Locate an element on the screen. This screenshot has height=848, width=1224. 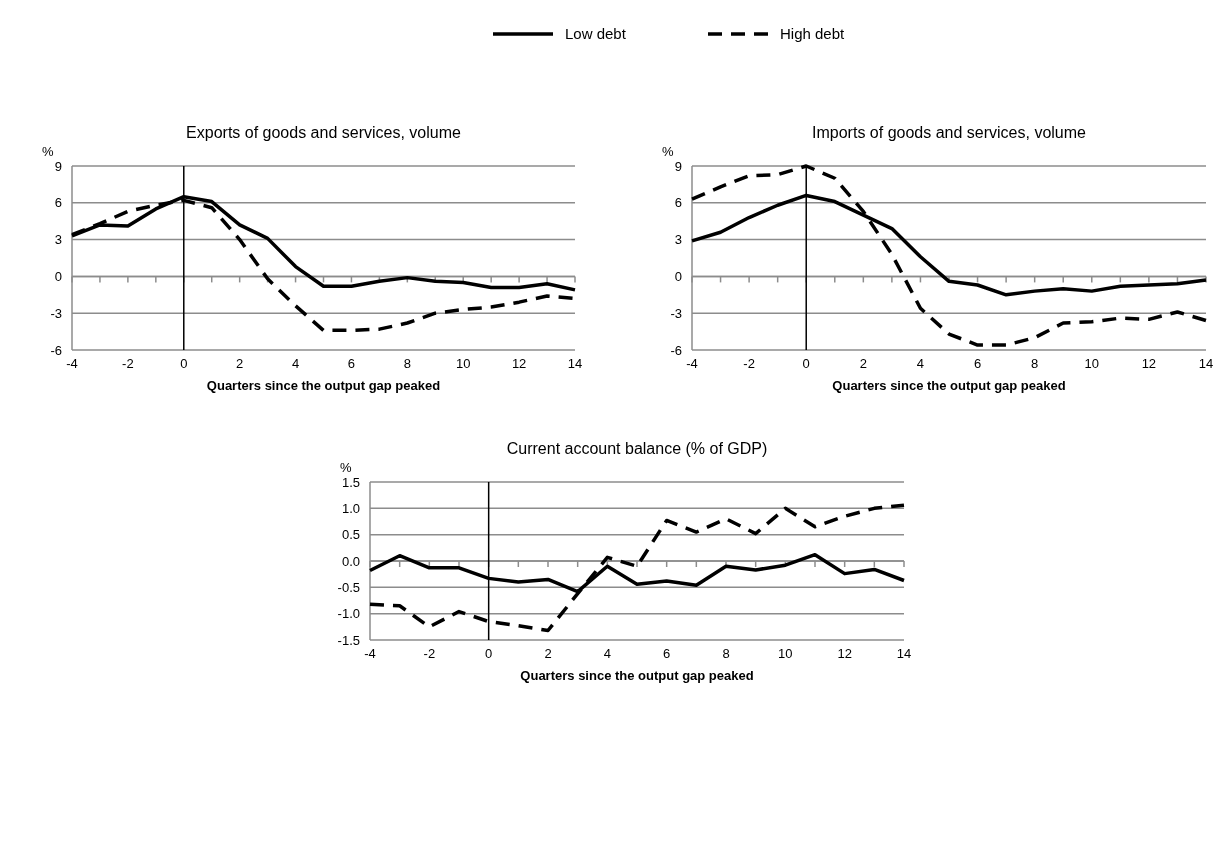
y-tick-label: -1.0 is located at coordinates (348, 614).